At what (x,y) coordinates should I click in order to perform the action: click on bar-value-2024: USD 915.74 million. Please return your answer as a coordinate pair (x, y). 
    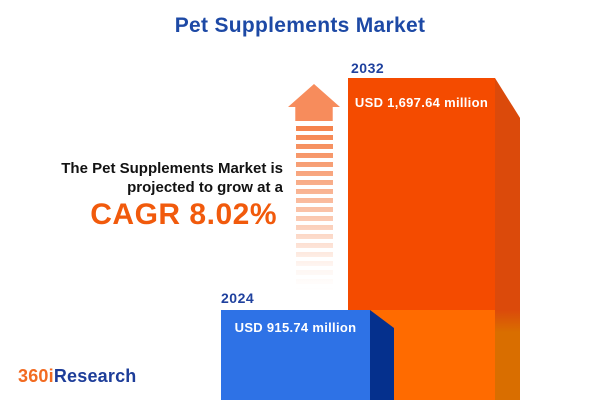
    Looking at the image, I should click on (295, 327).